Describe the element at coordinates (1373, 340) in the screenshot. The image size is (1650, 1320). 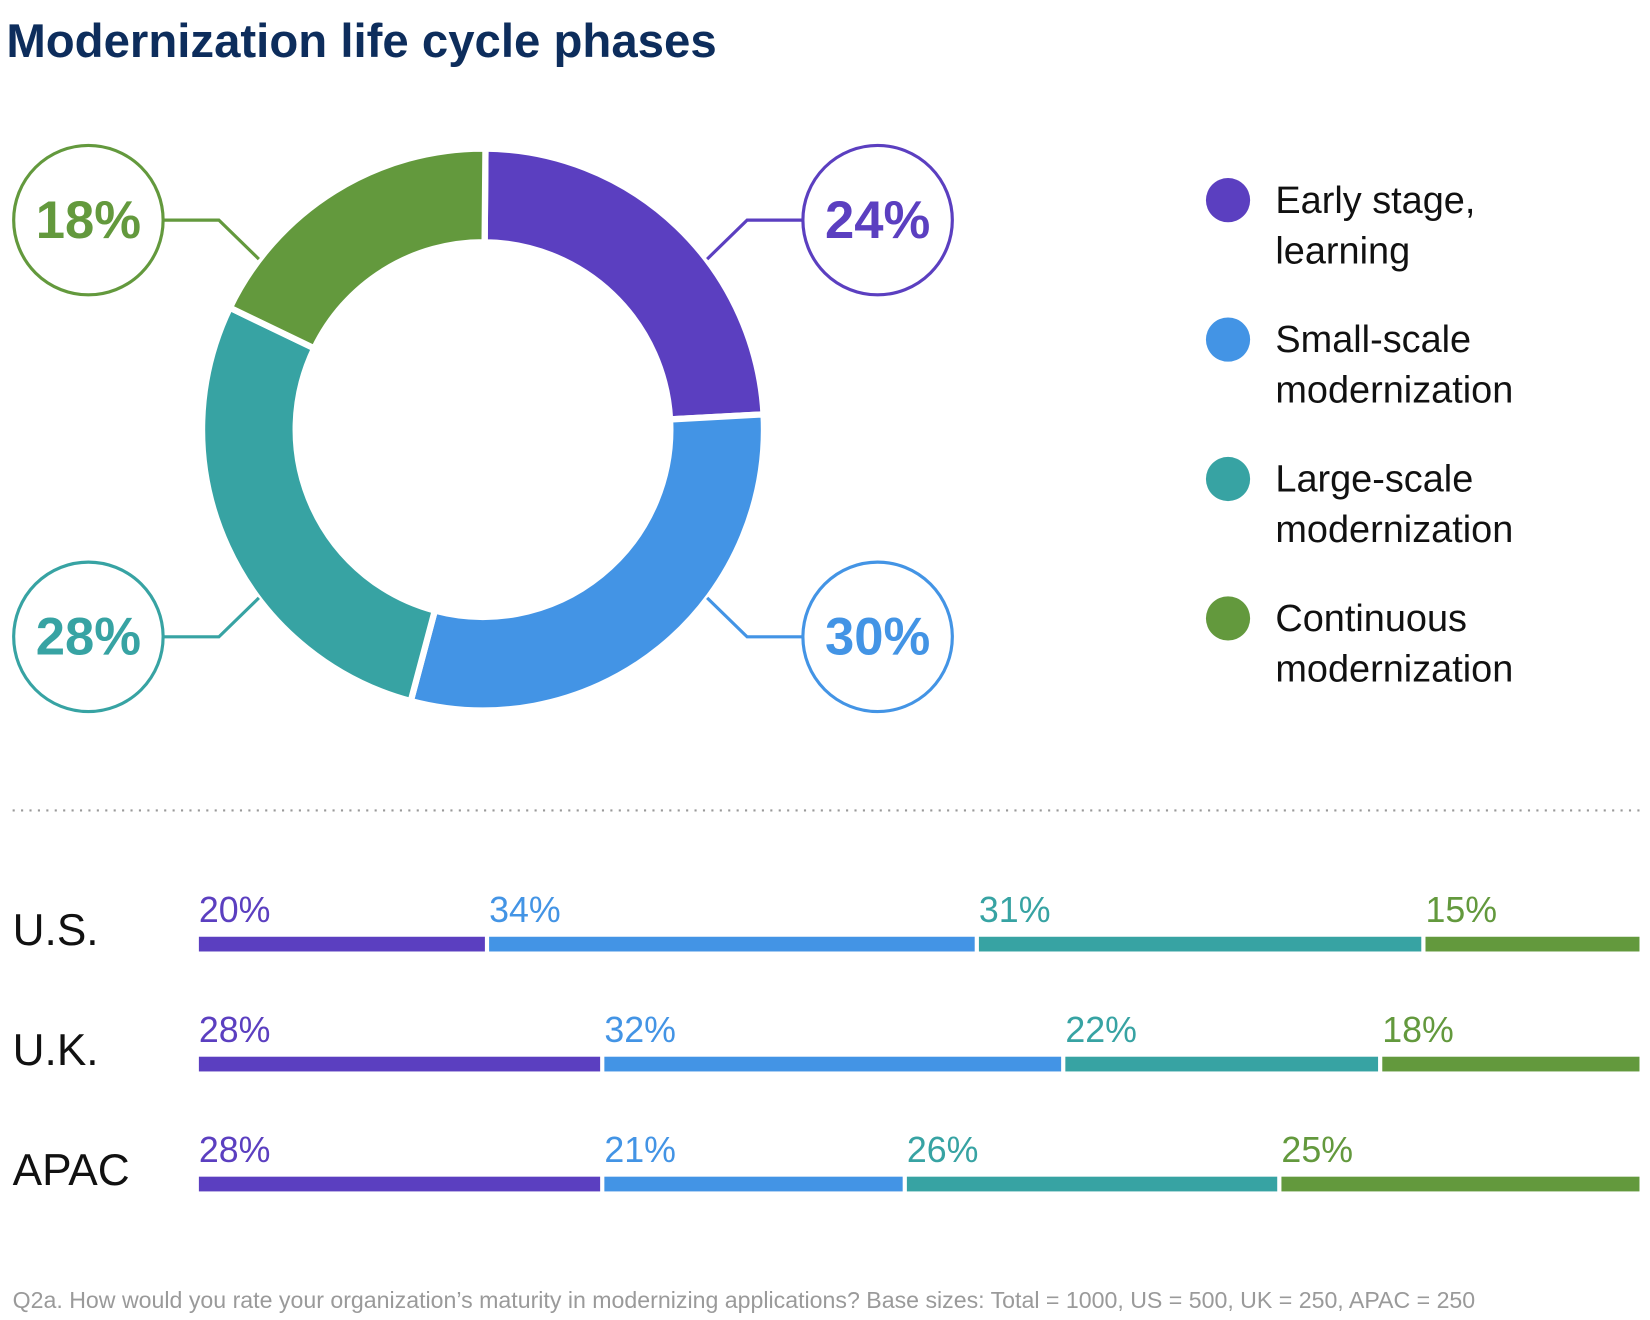
I see `legend-label-line1: Small-scale` at that location.